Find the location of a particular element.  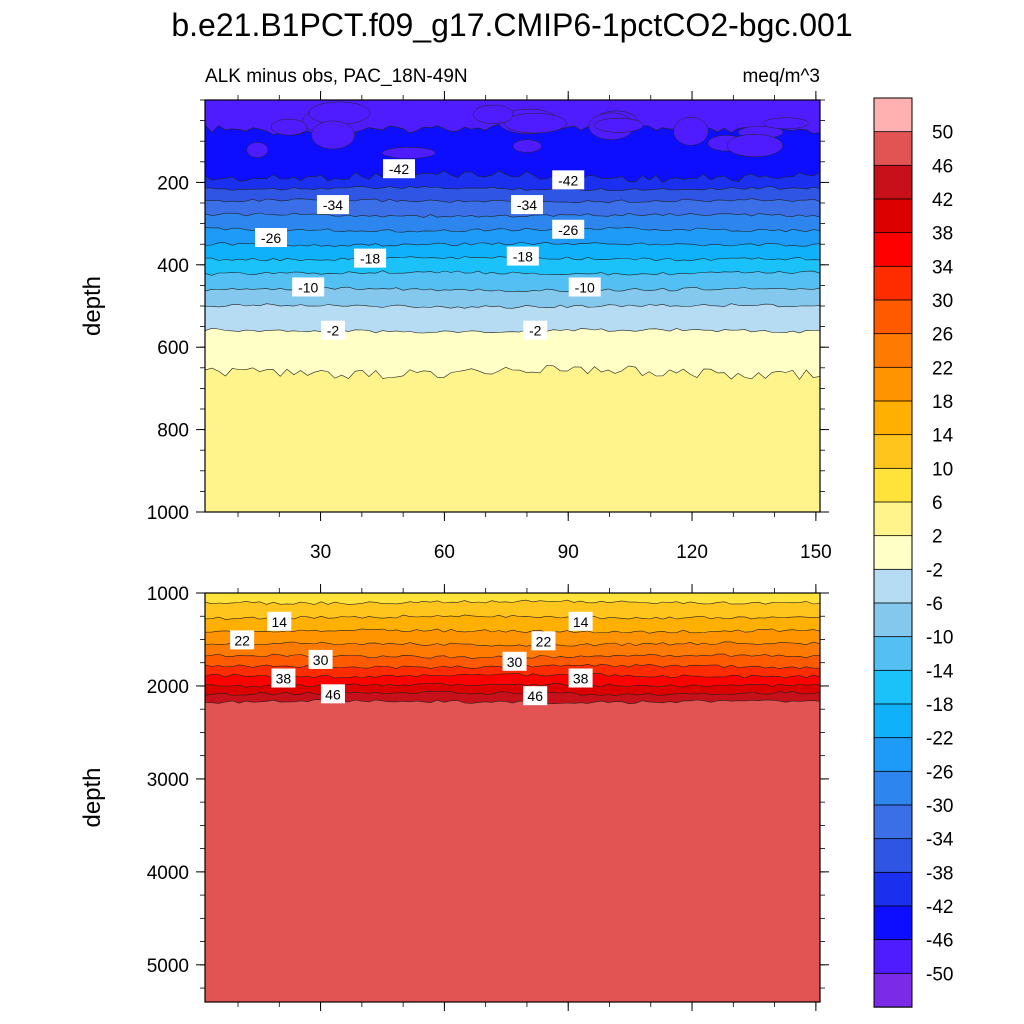

colorbar-label: 6 is located at coordinates (937, 503).